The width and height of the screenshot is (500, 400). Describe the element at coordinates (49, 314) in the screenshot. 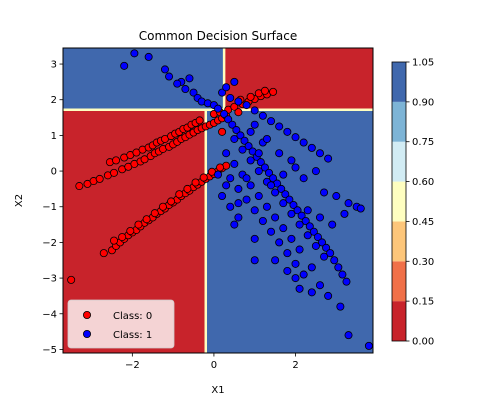

I see `y-tick-label: −4` at that location.